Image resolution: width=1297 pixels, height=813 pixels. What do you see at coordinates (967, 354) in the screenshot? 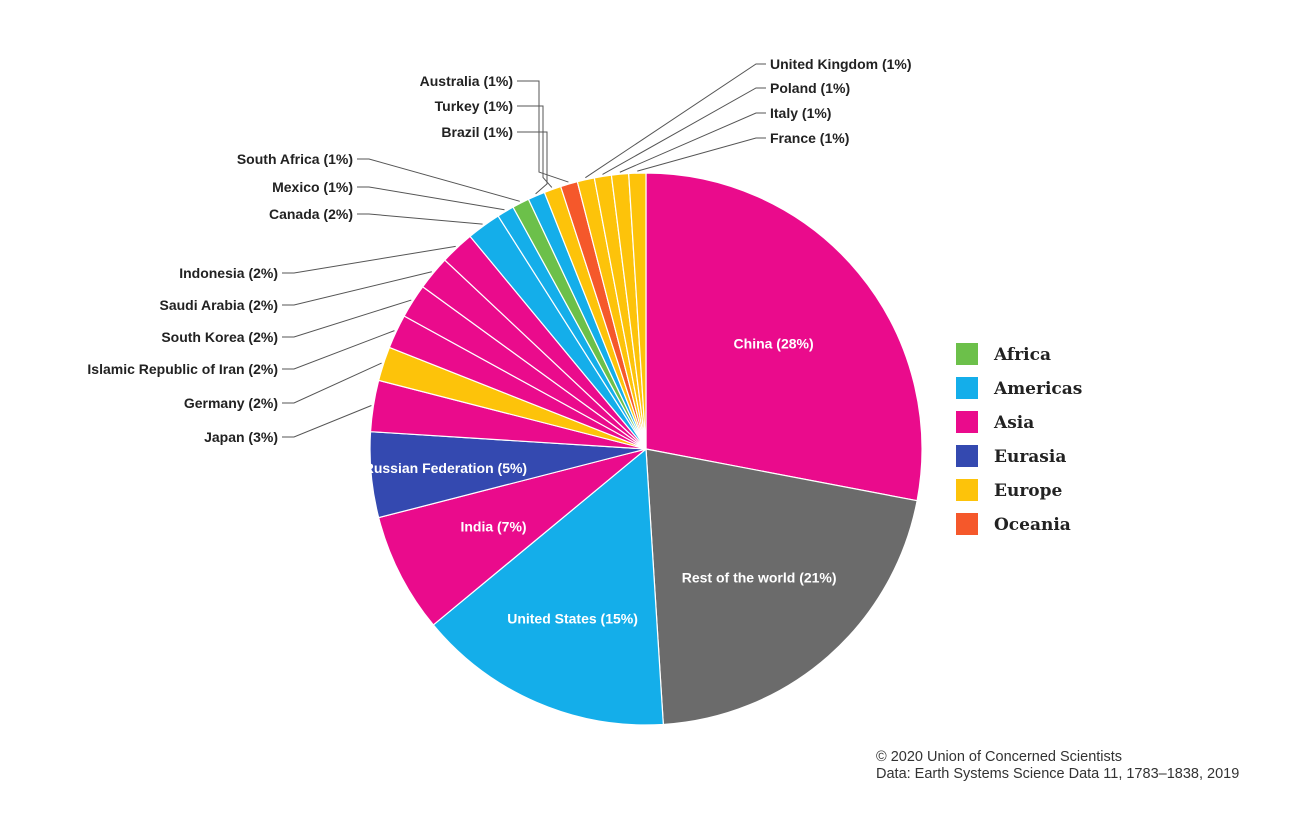
I see `legend-swatch-africa` at bounding box center [967, 354].